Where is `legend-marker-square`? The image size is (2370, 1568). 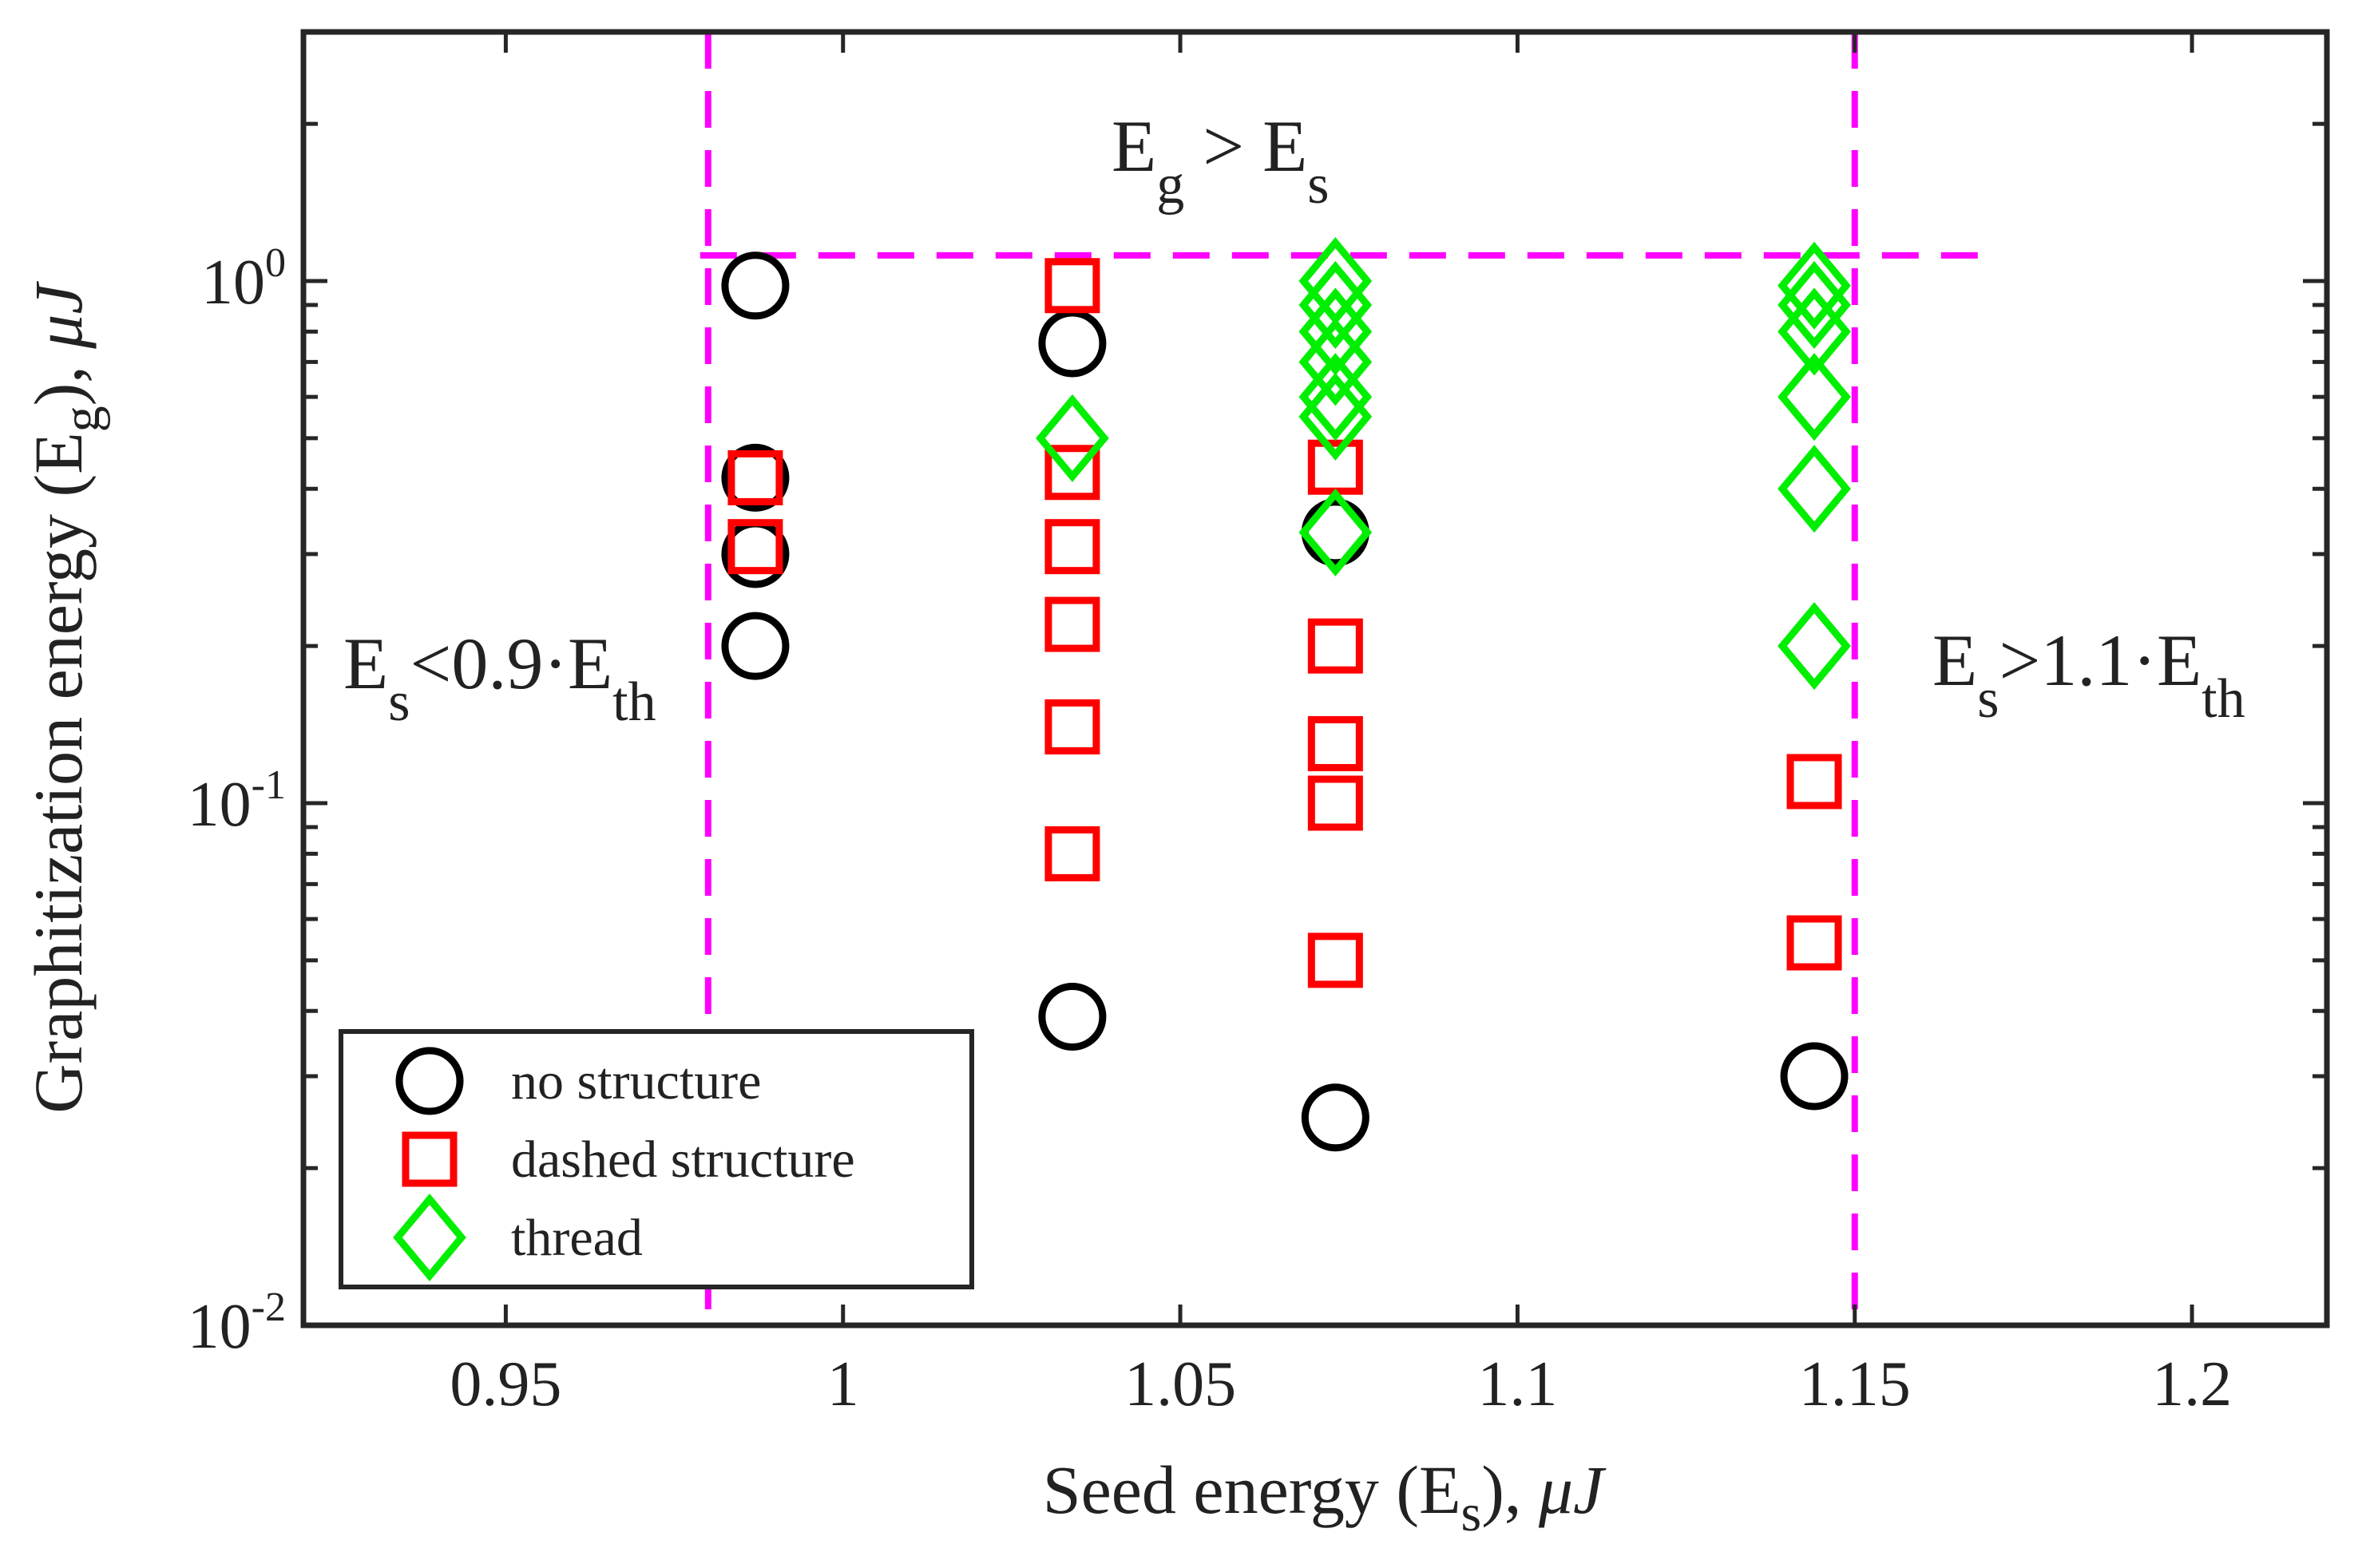
legend-marker-square is located at coordinates (430, 1159).